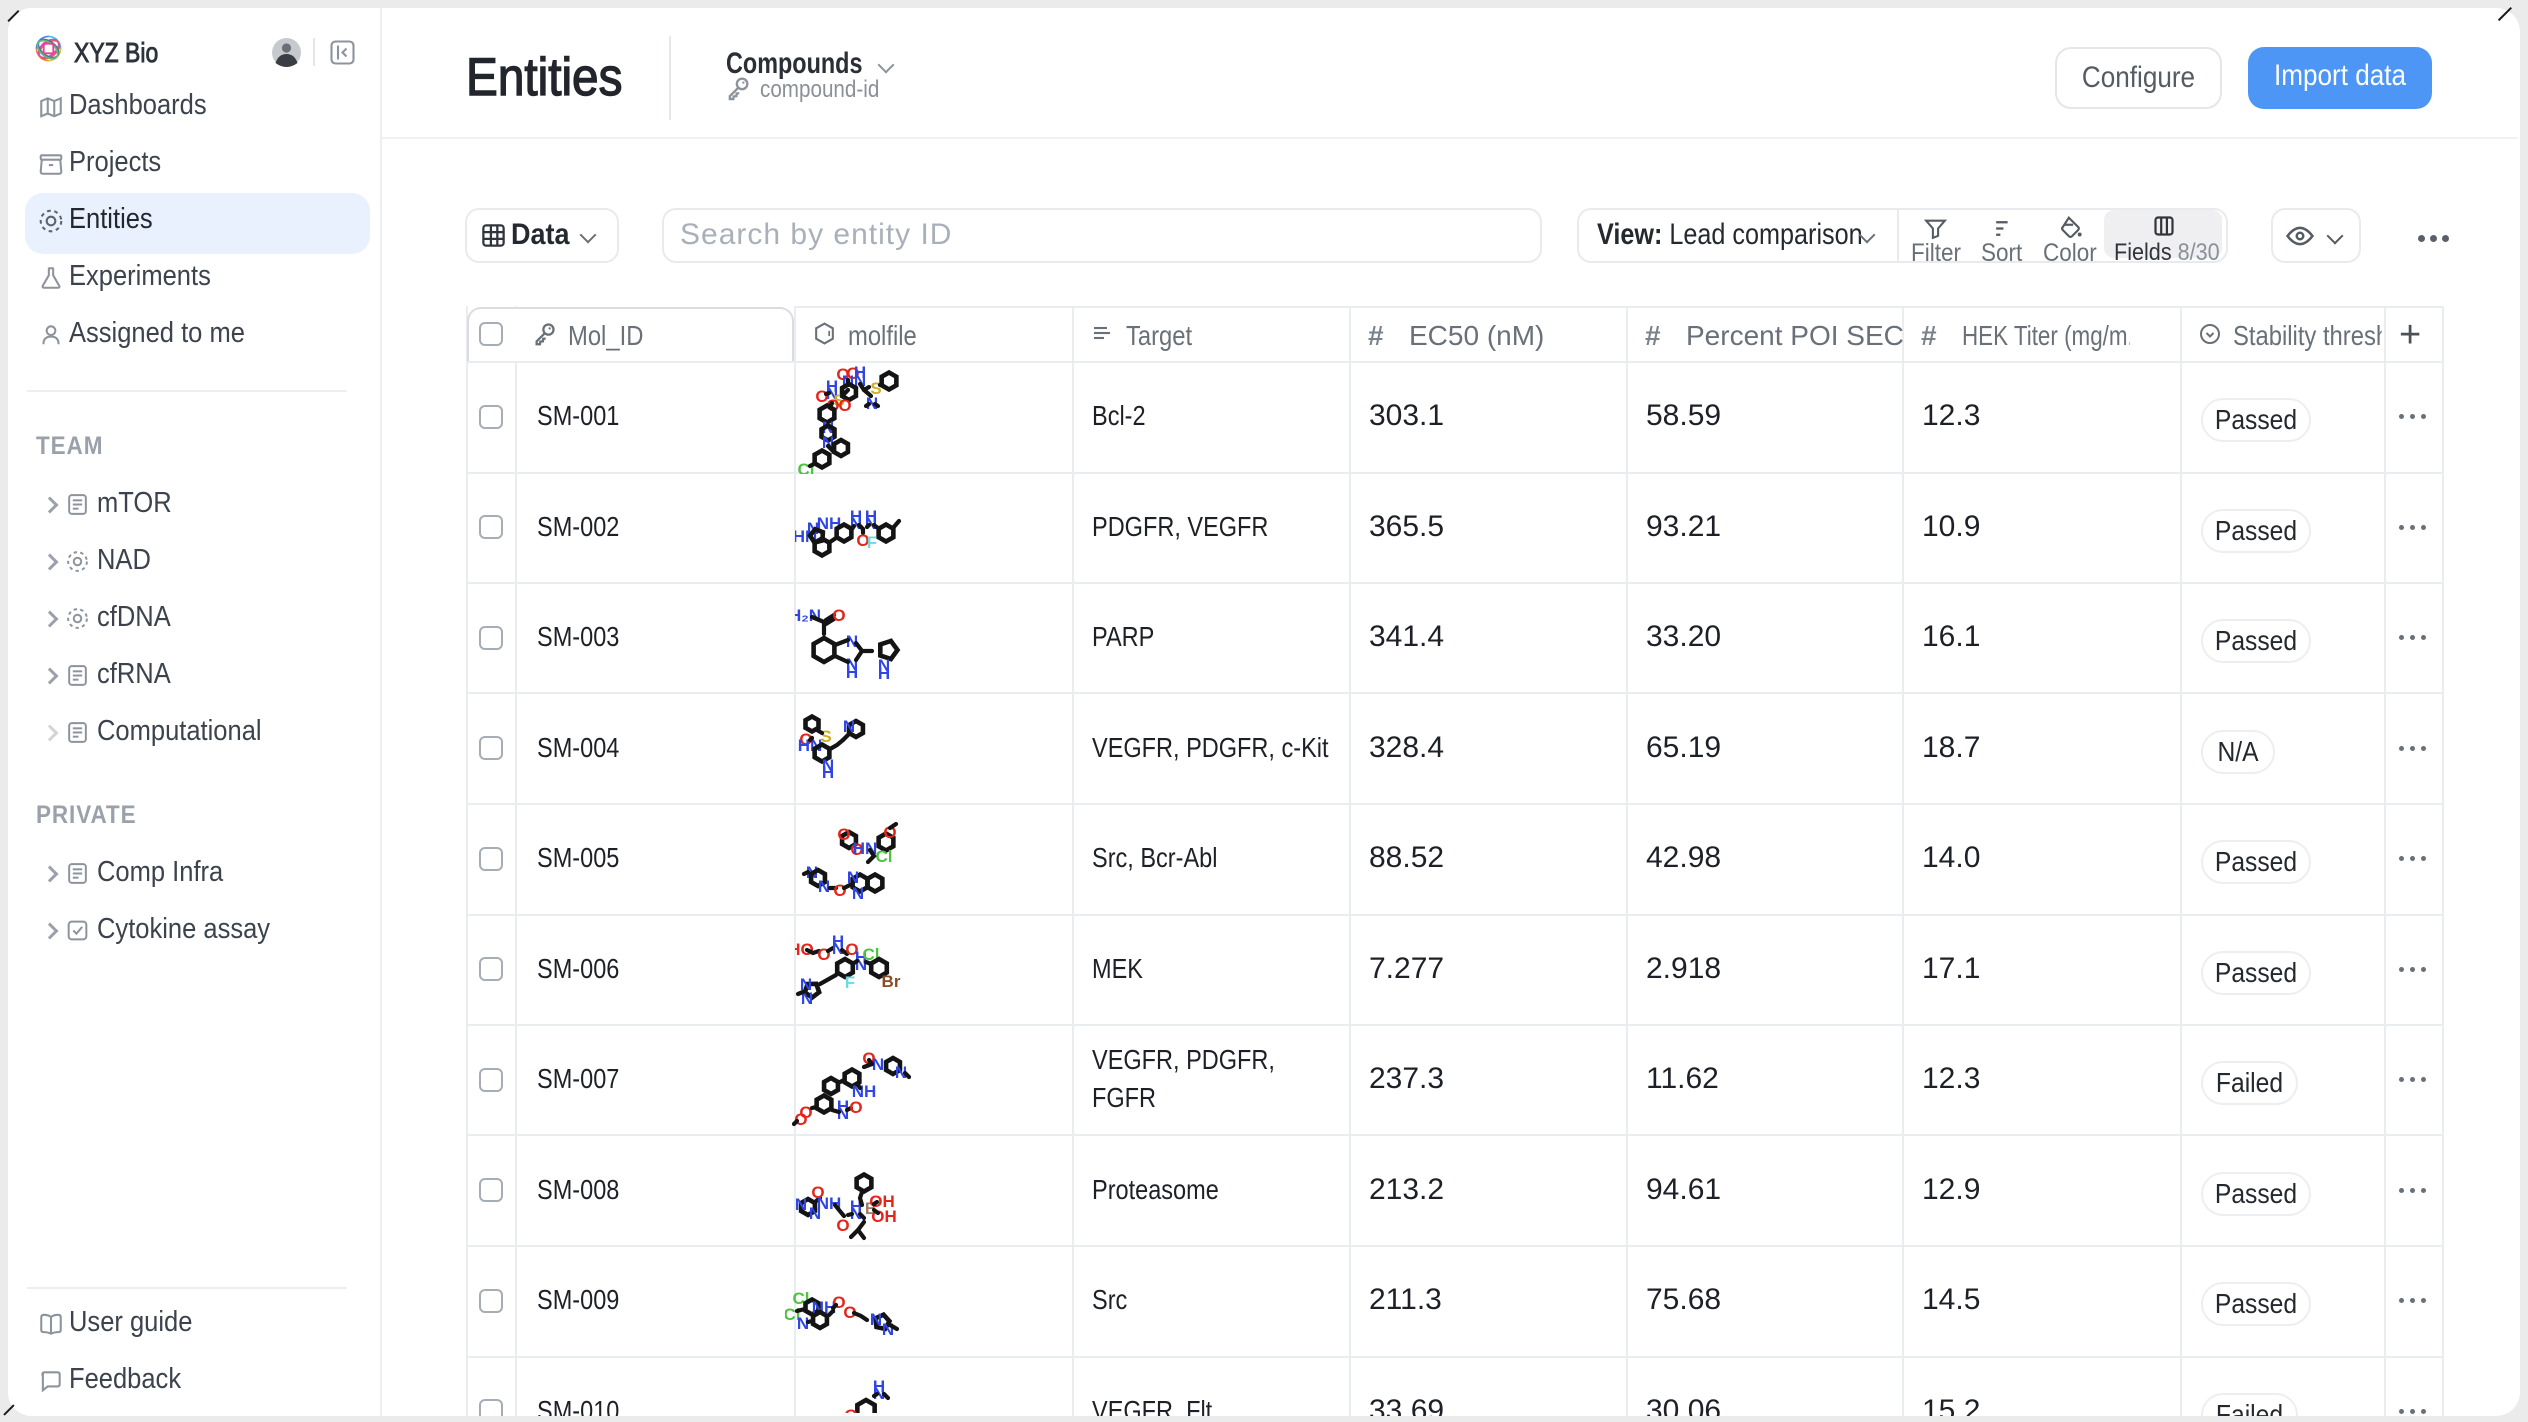 Image resolution: width=2528 pixels, height=1422 pixels. Describe the element at coordinates (808, 615) in the screenshot. I see `svg-text: H₂N` at that location.